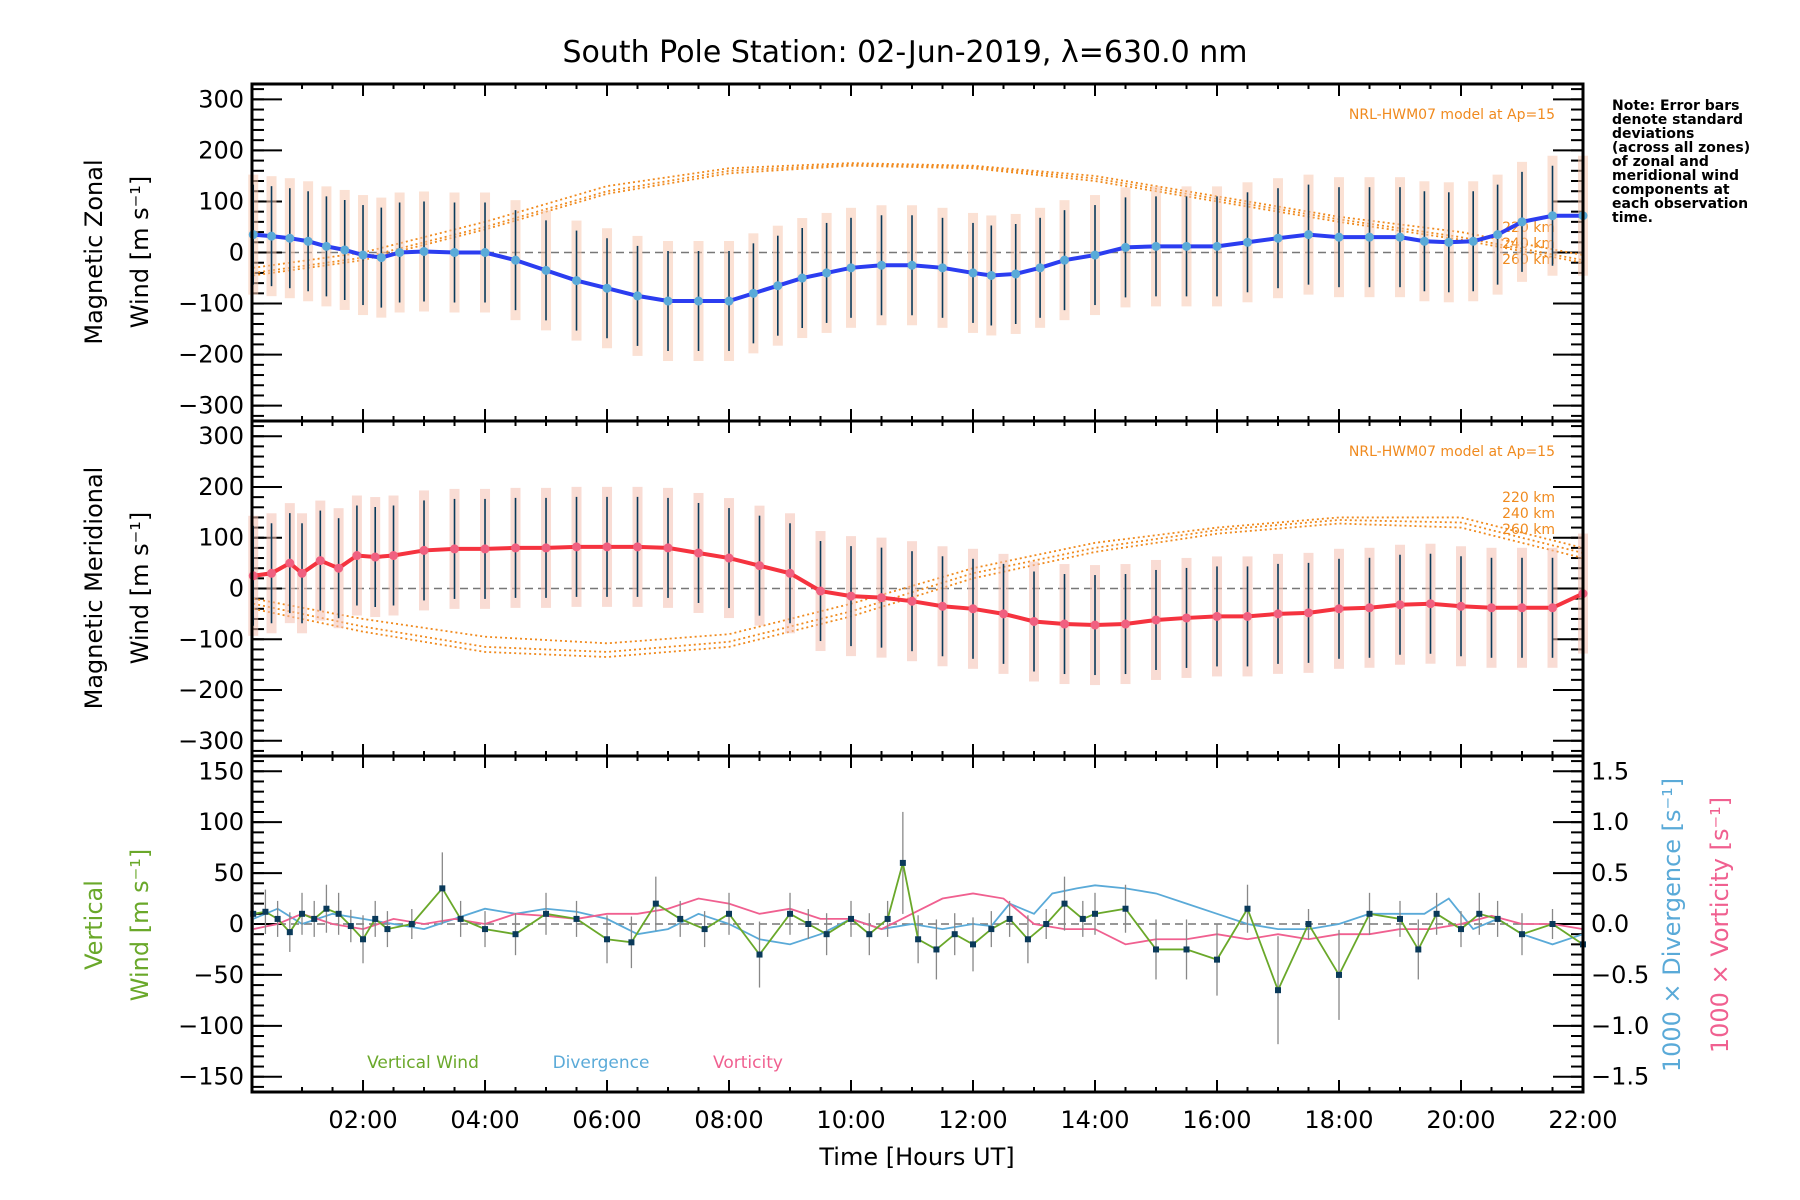 The image size is (1800, 1200). What do you see at coordinates (606, 1120) in the screenshot?
I see `x-tick-label: 06:00` at bounding box center [606, 1120].